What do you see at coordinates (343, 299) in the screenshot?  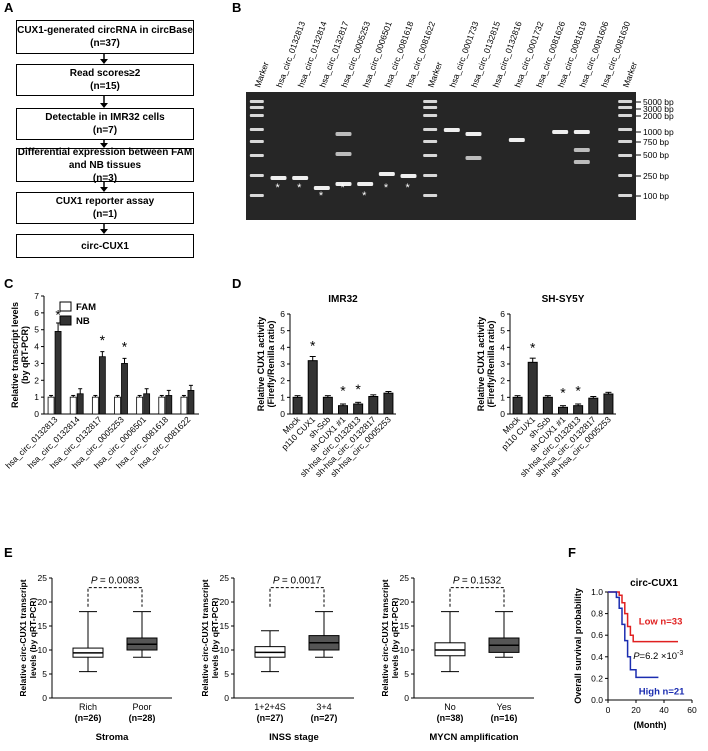 I see `chart-title: IMR32` at bounding box center [343, 299].